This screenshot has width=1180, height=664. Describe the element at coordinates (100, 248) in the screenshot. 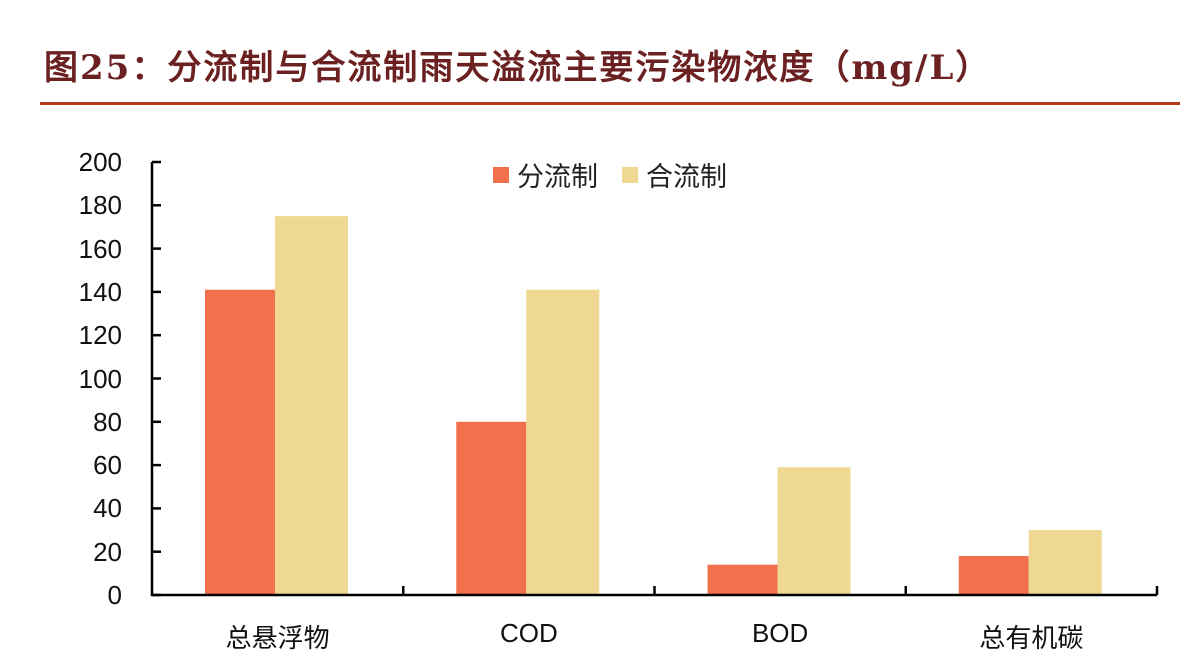

I see `y-tick-label: 160` at that location.